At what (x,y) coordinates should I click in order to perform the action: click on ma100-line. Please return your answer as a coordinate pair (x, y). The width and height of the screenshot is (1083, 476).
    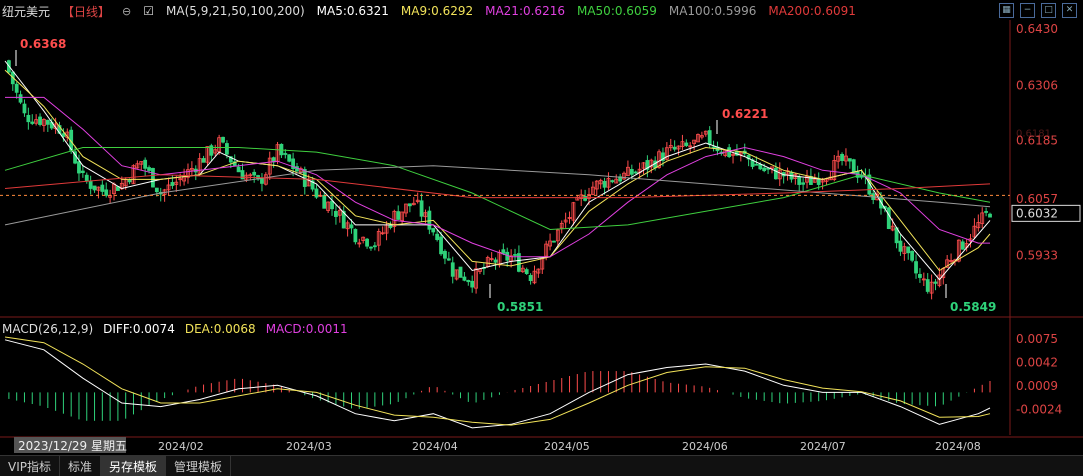
    Looking at the image, I should click on (497, 195).